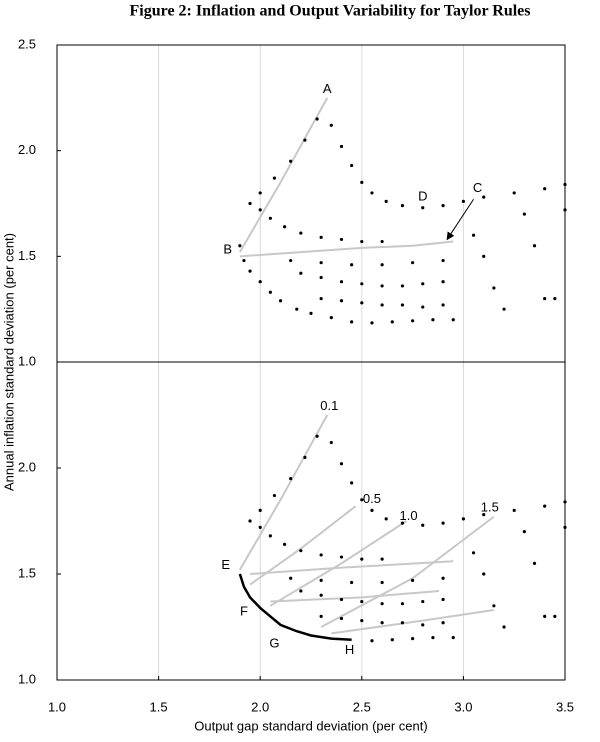  Describe the element at coordinates (260, 706) in the screenshot. I see `x-tick-label: 2.0` at that location.